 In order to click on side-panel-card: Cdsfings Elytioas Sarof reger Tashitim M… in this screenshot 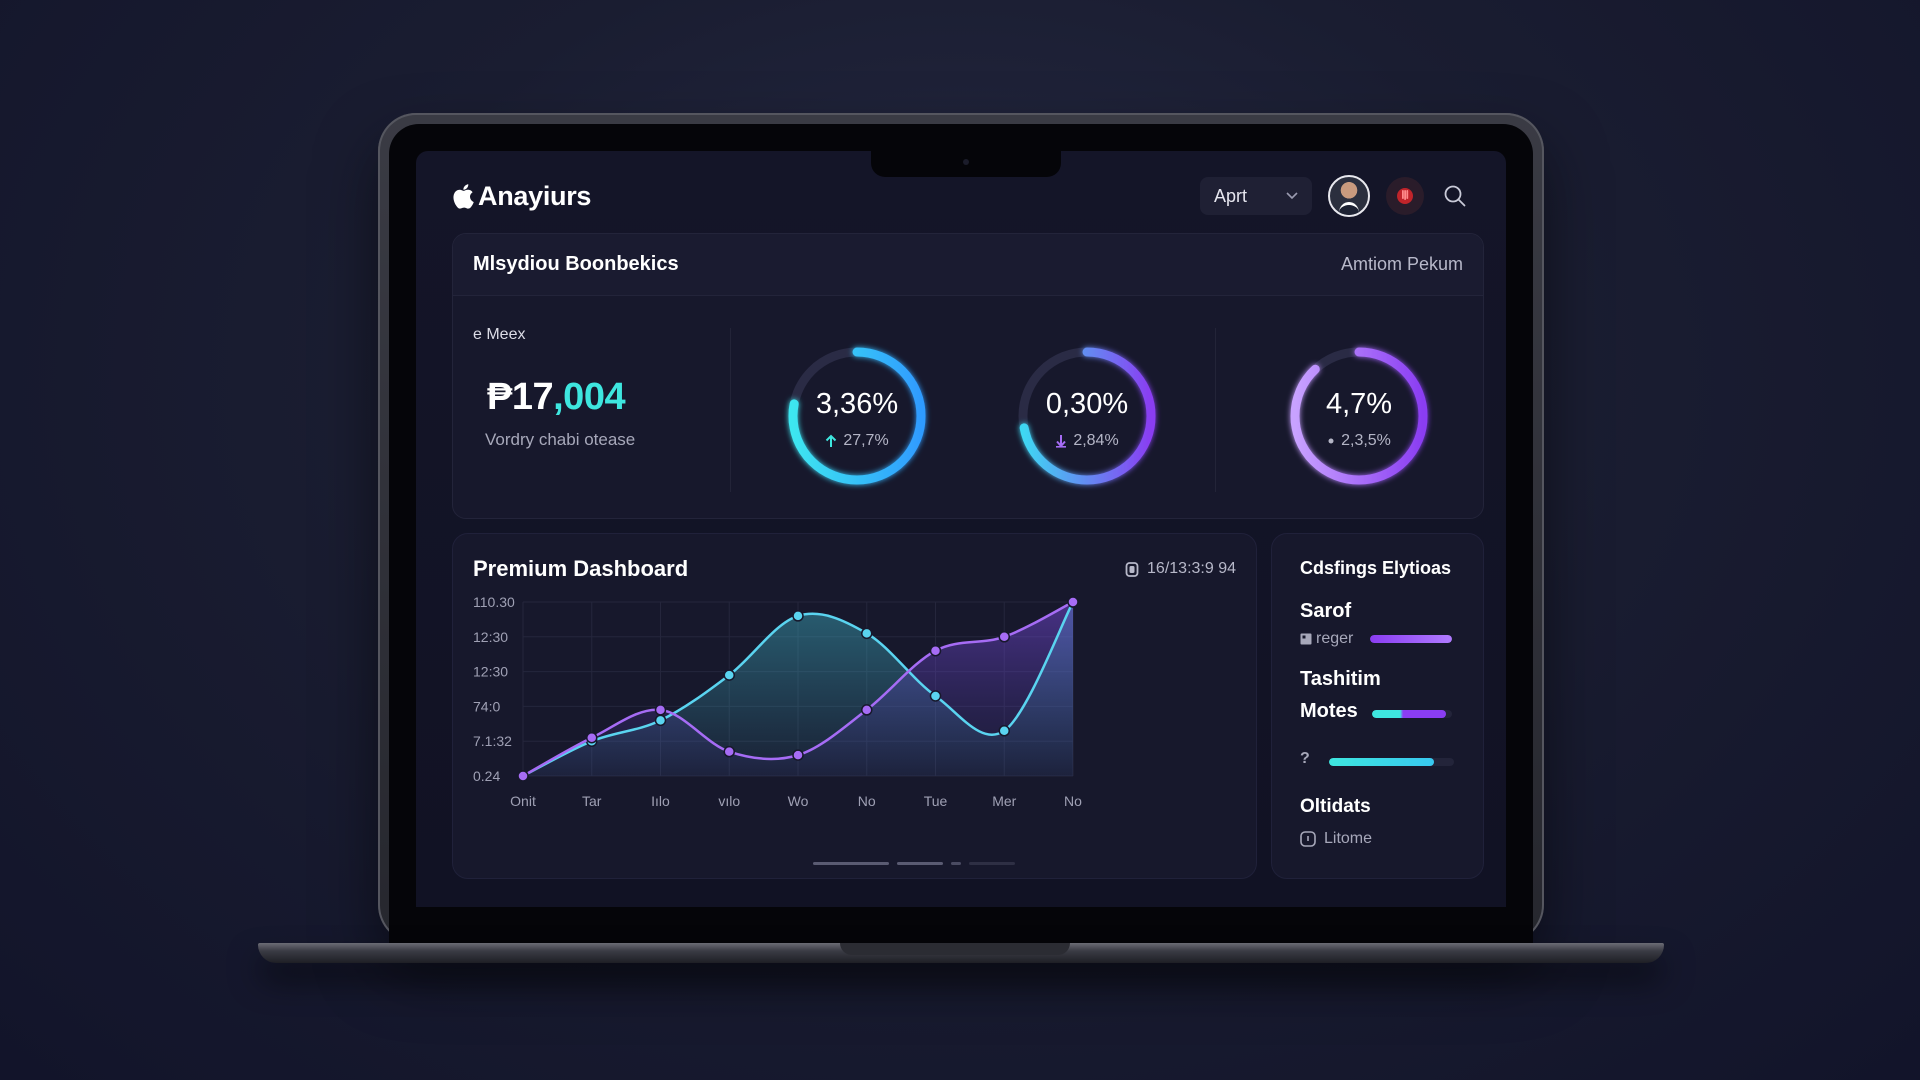, I will do `click(1377, 706)`.